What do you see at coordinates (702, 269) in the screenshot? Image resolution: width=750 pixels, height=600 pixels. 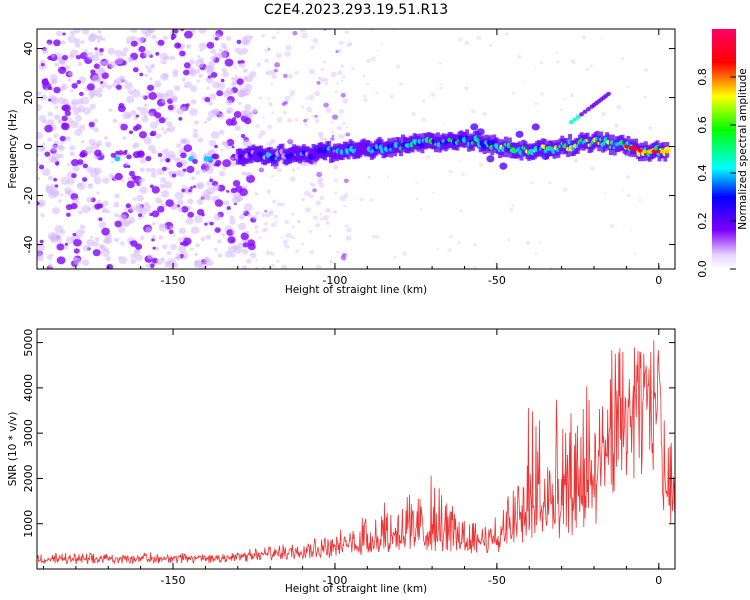 I see `colorbar-tick-label: 0.0` at bounding box center [702, 269].